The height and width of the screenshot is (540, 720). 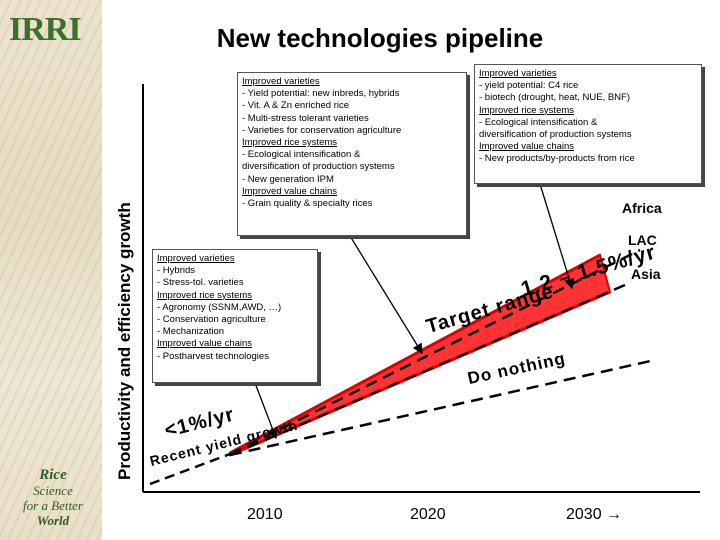 I want to click on arrow-2030, so click(x=557, y=236).